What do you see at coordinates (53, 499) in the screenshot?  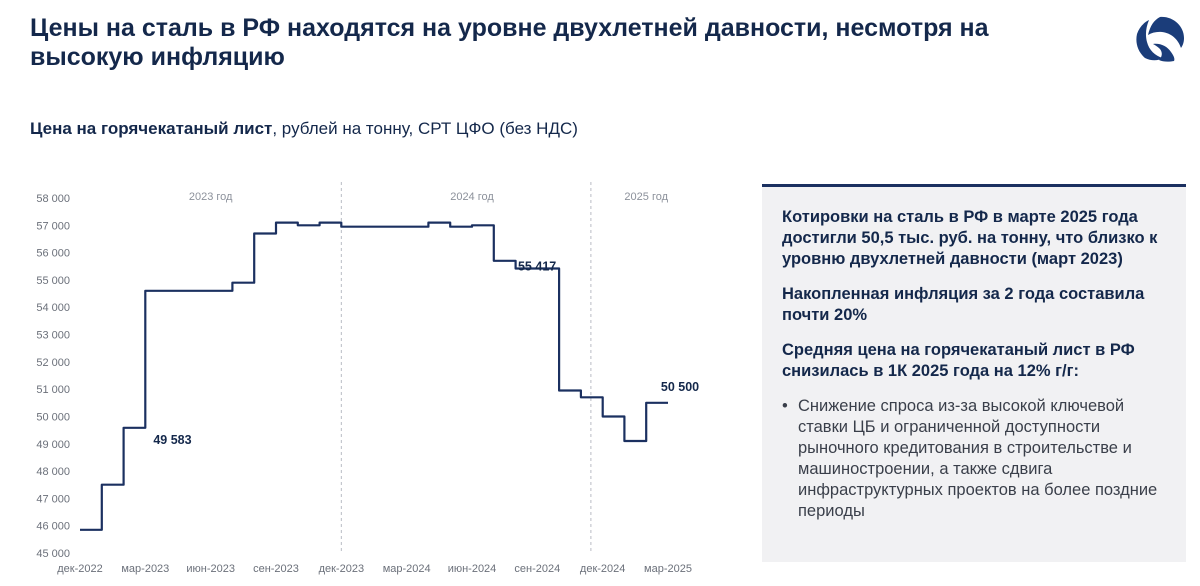 I see `y-tick-label: 47 000` at bounding box center [53, 499].